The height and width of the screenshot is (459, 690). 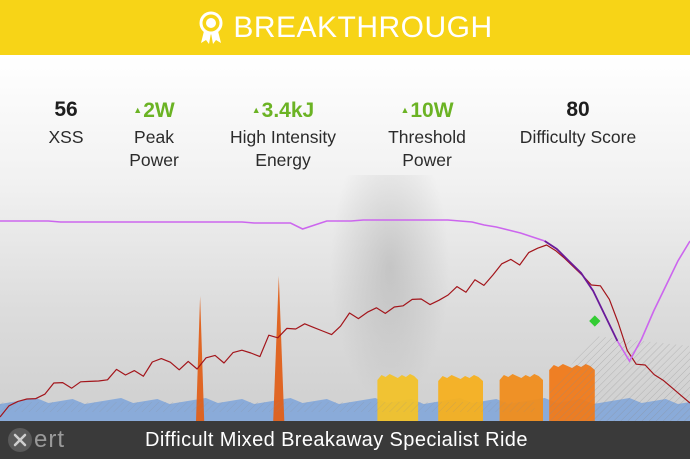 I want to click on stat-xss: 56 XSS, so click(x=65, y=122).